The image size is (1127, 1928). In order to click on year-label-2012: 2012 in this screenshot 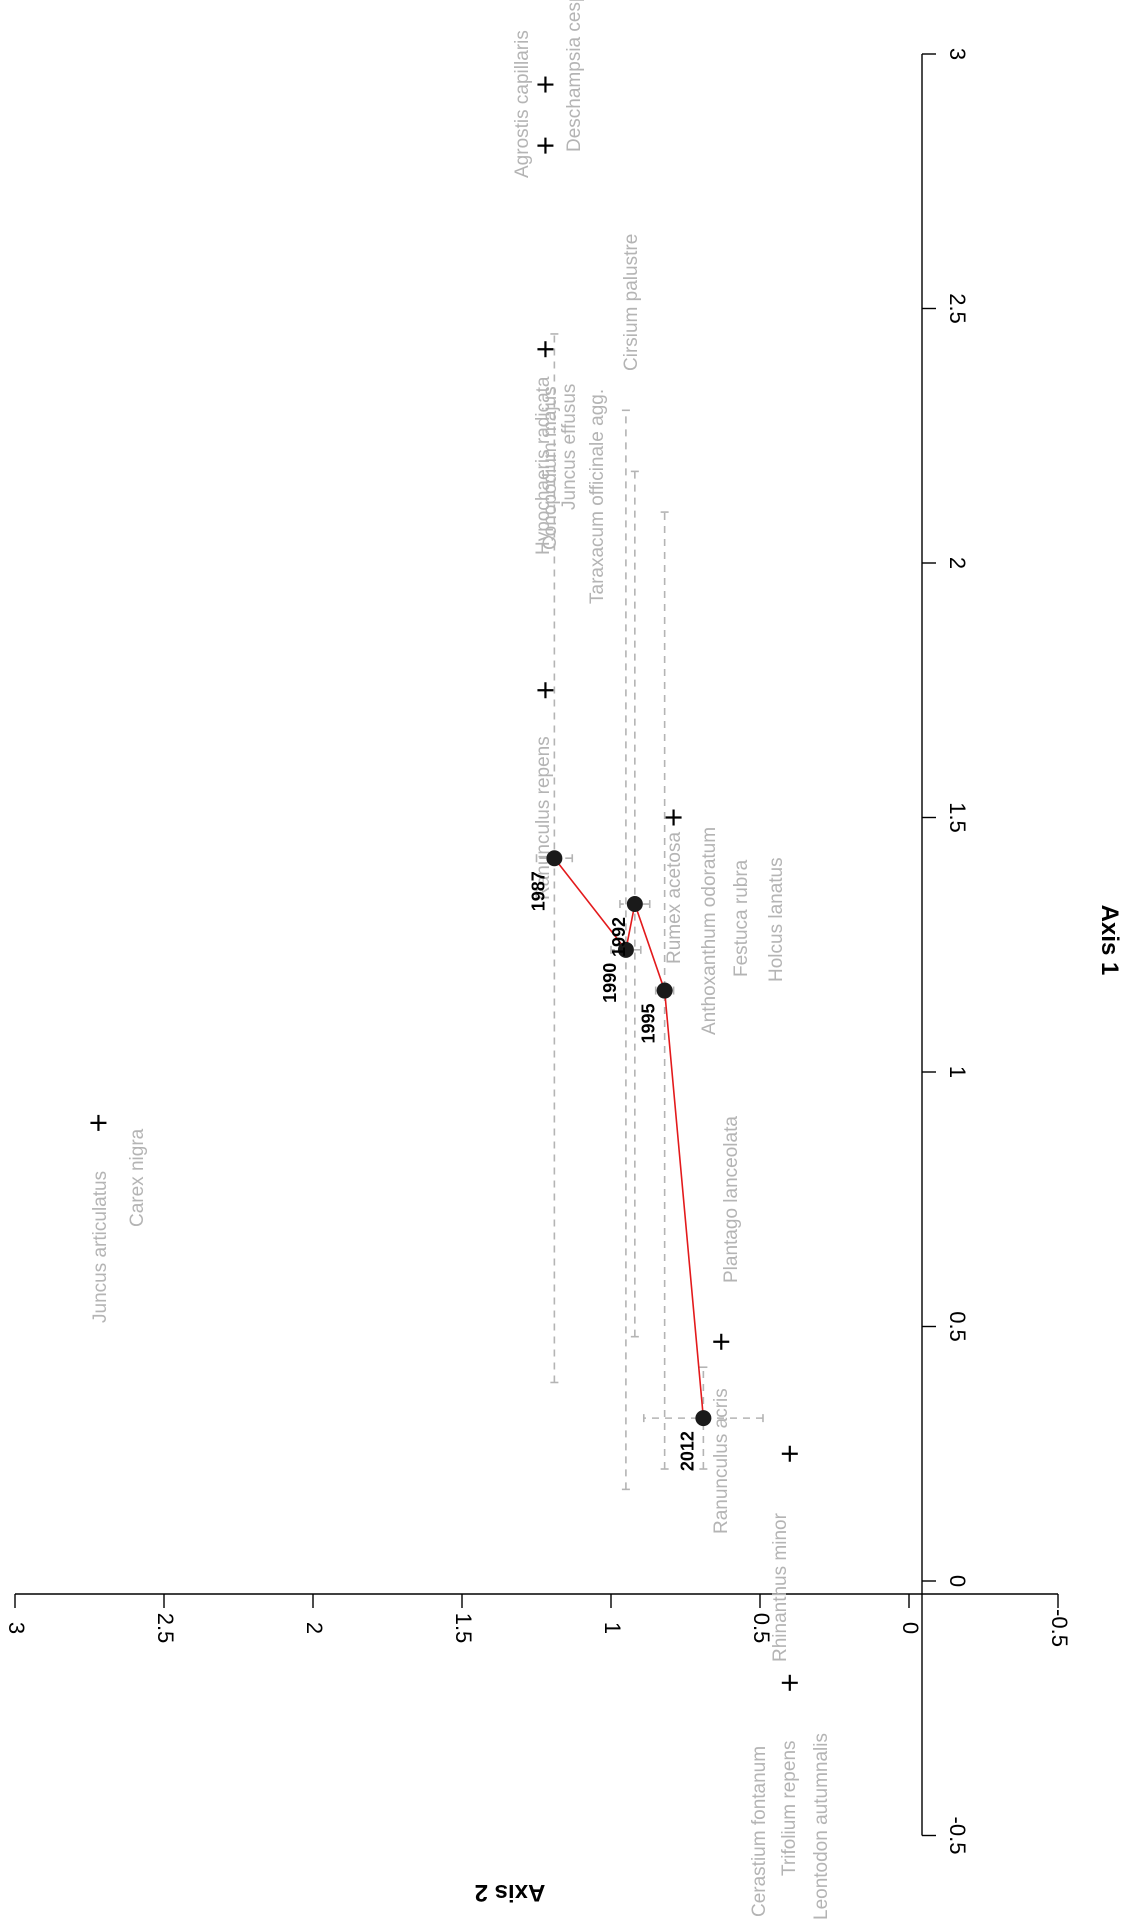, I will do `click(687, 1451)`.